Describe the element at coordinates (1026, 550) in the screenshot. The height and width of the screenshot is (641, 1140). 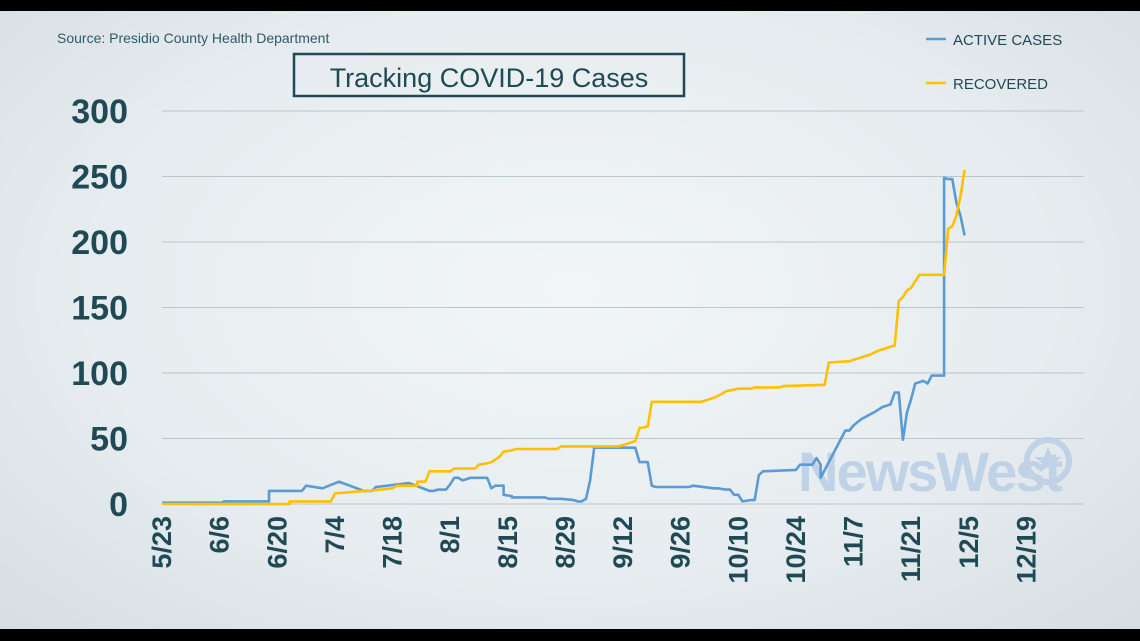
I see `x-tick-label: 12/19` at that location.